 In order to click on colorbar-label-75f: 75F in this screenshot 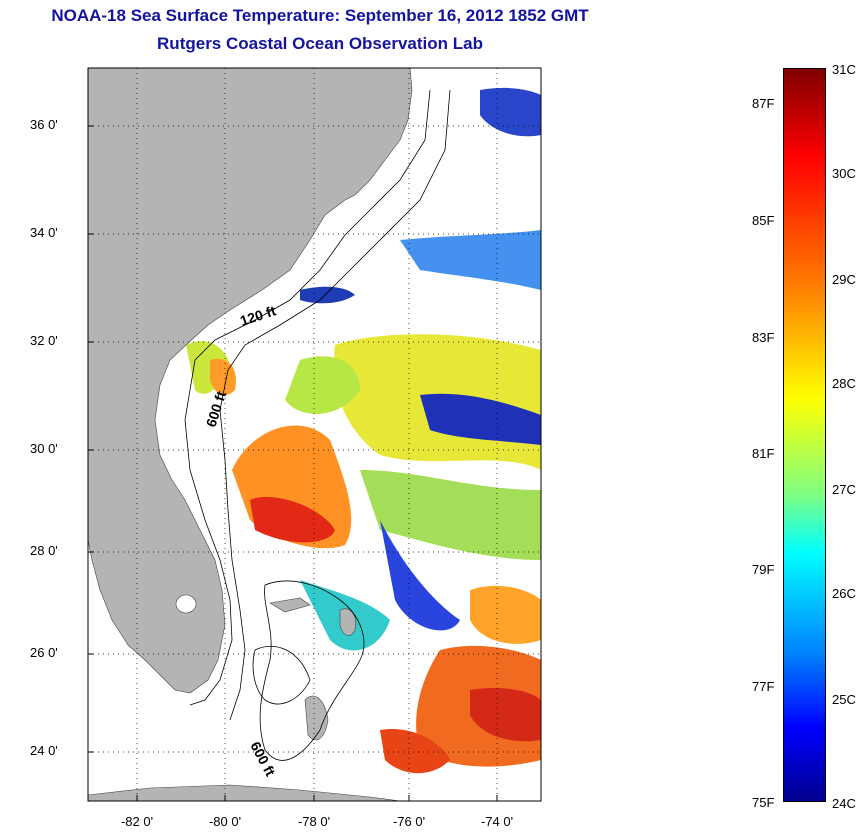, I will do `click(763, 802)`.